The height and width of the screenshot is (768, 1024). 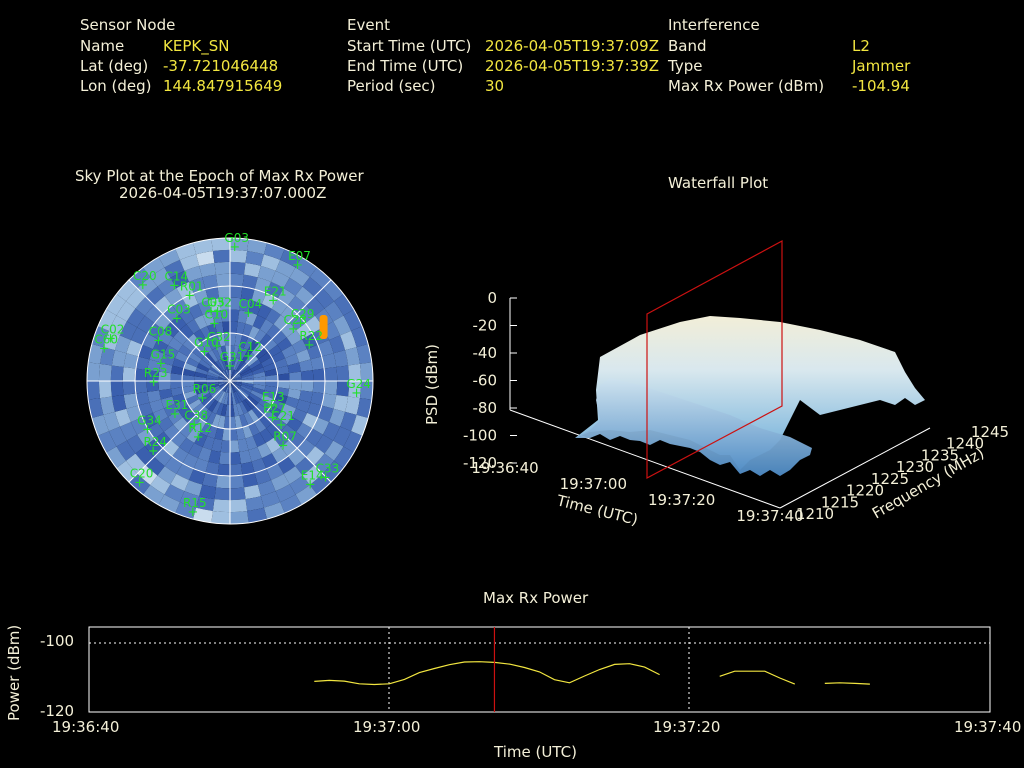 I want to click on power-chart-xtick-1: 19:37:00, so click(x=387, y=727).